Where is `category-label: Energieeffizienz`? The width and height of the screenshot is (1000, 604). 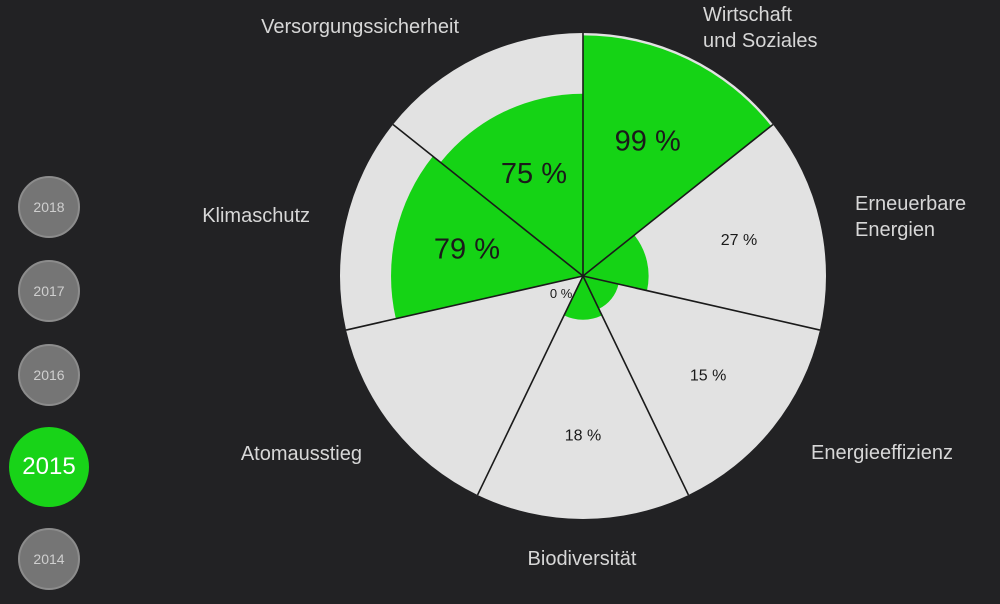
category-label: Energieeffizienz is located at coordinates (882, 453).